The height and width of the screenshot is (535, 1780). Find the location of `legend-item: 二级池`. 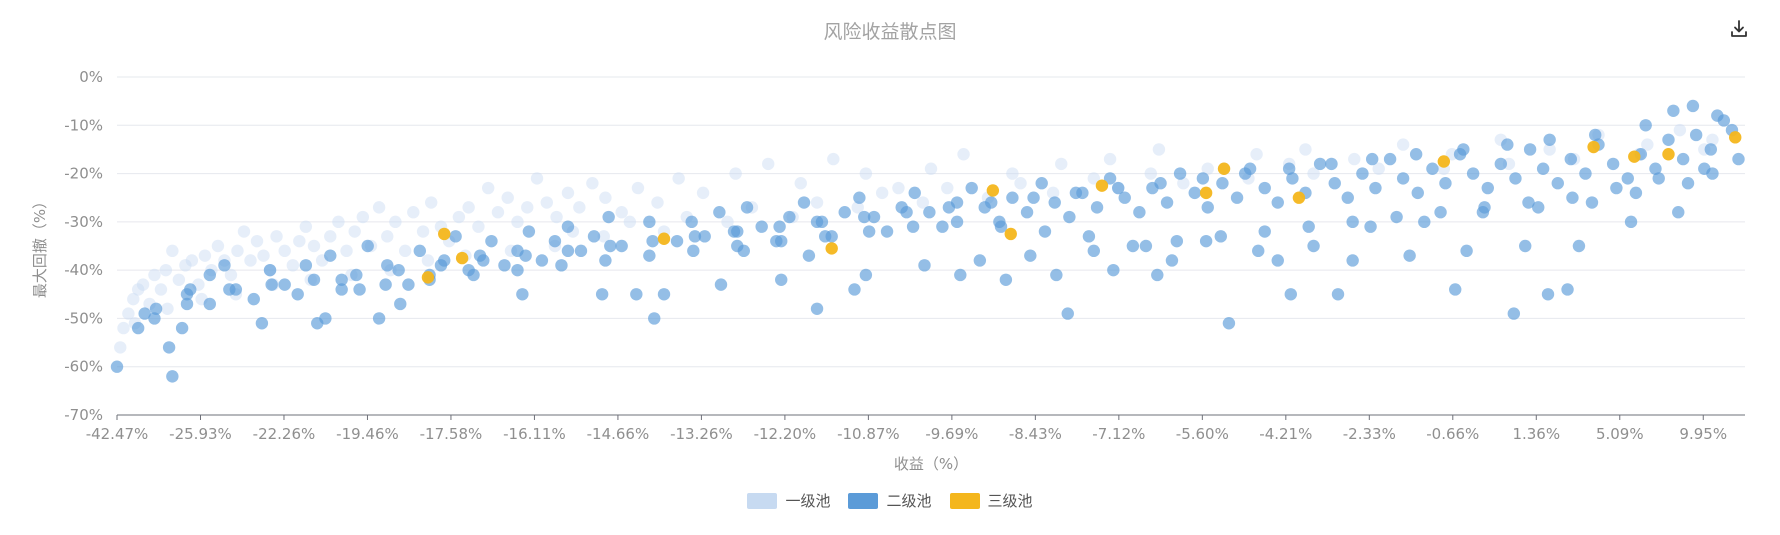

legend-item: 二级池 is located at coordinates (890, 500).